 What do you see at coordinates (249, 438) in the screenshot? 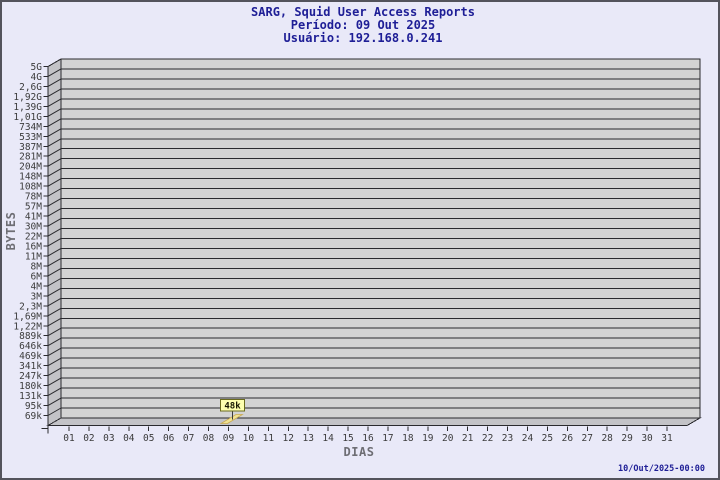
I see `x-tick-label: 10` at bounding box center [249, 438].